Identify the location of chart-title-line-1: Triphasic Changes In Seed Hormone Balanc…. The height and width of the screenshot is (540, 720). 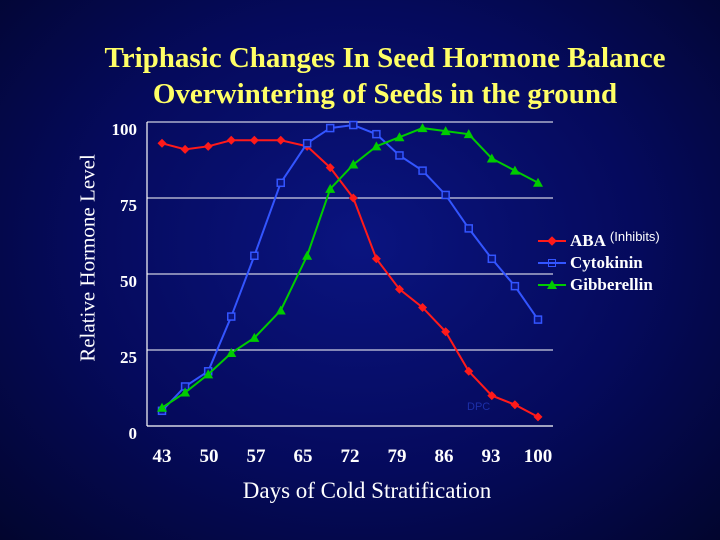
(385, 58).